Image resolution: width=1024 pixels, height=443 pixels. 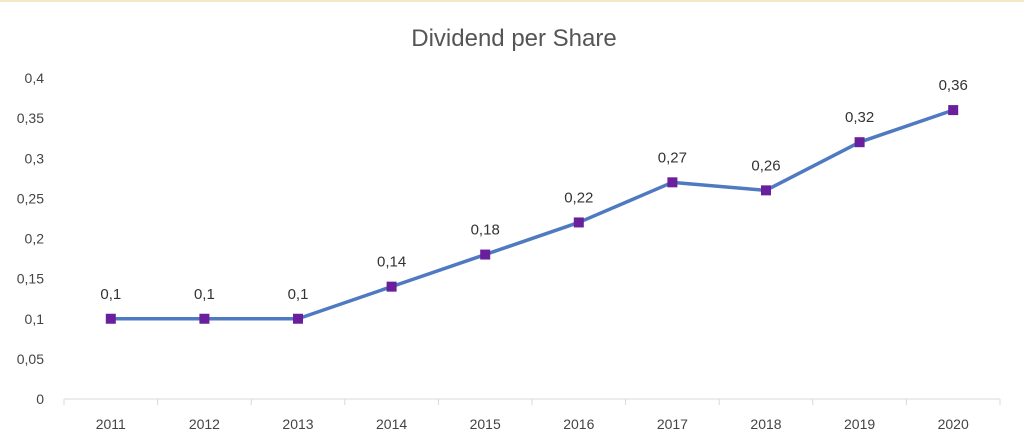 I want to click on chart-title: Dividend per Share, so click(x=513, y=38).